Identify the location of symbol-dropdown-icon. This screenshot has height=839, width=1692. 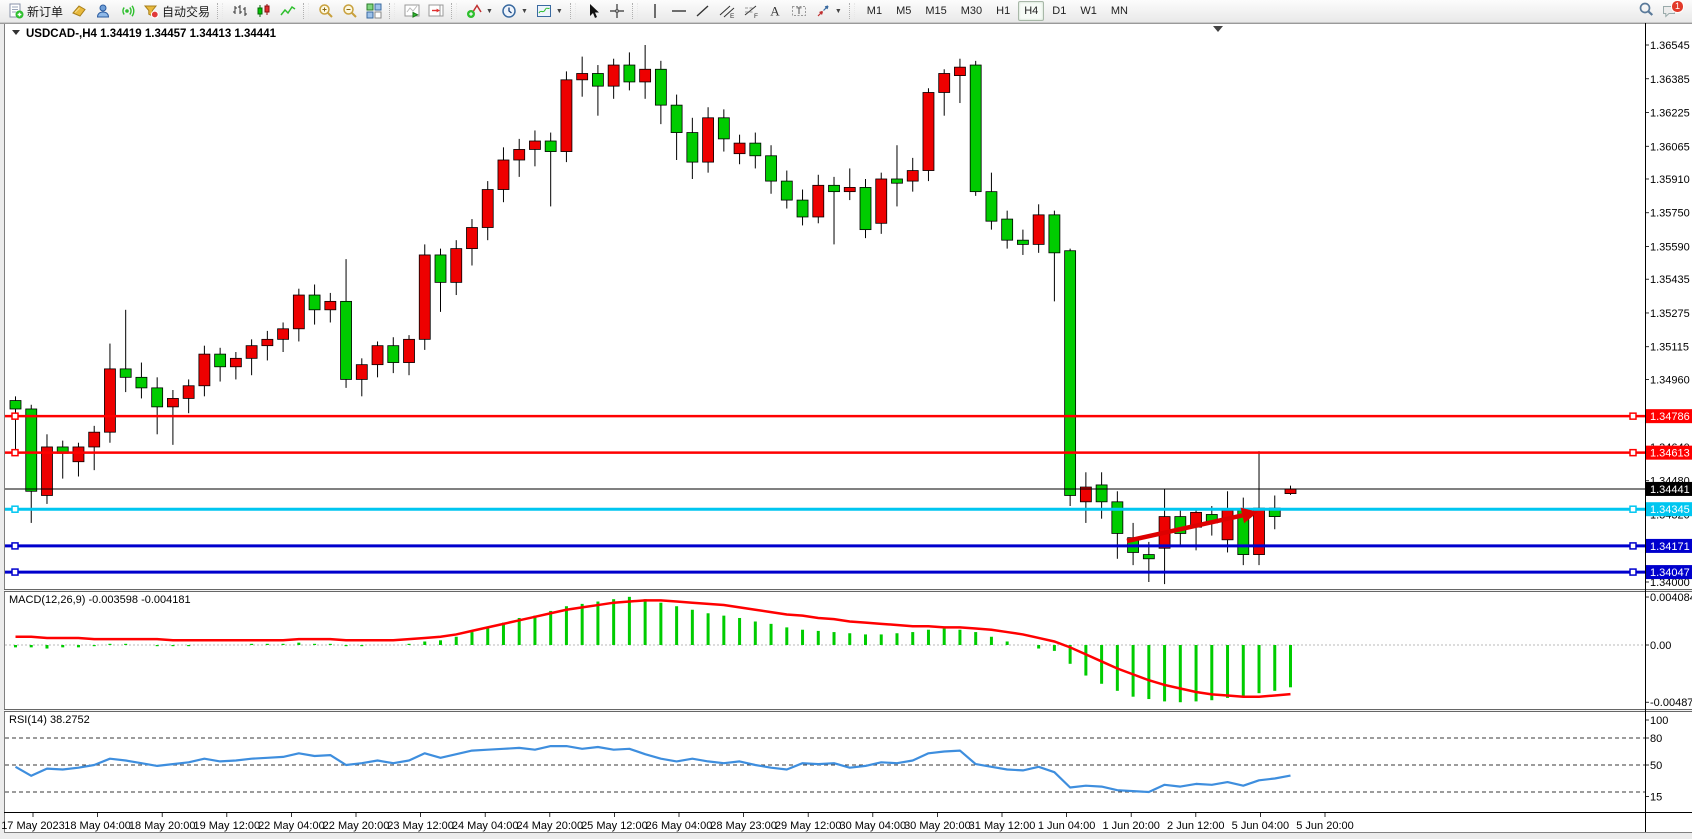
(16, 32).